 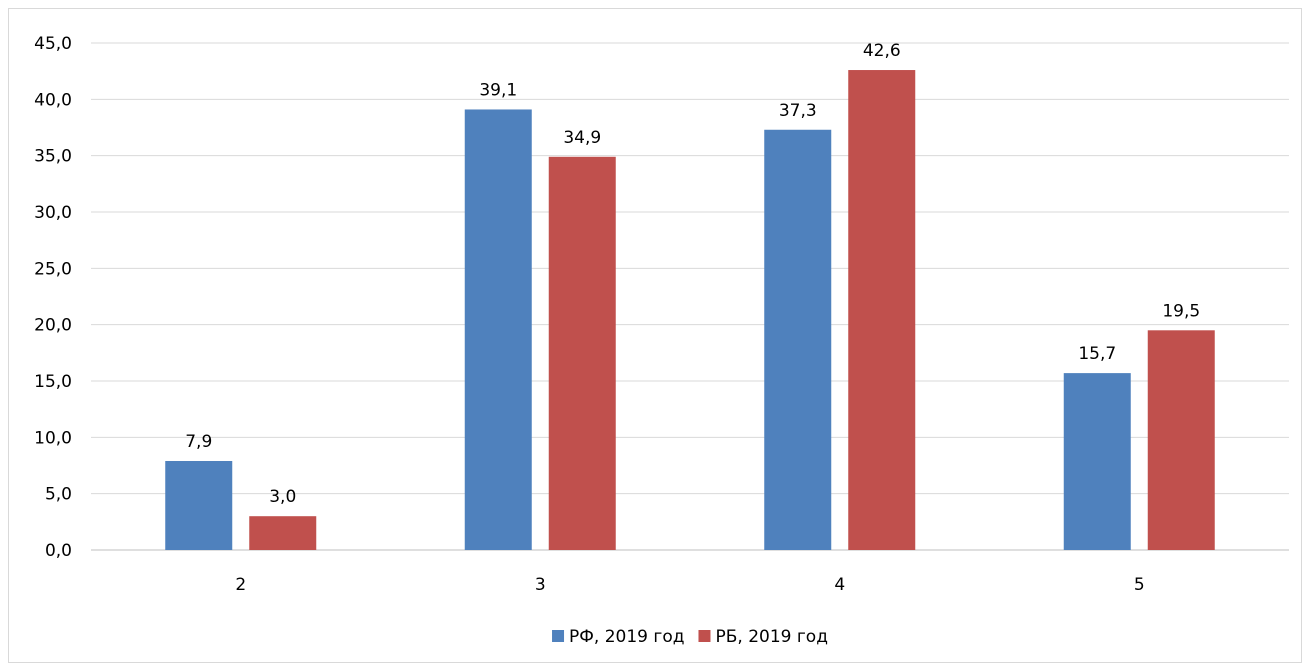 What do you see at coordinates (58, 551) in the screenshot?
I see `y-tick-label: 0,0` at bounding box center [58, 551].